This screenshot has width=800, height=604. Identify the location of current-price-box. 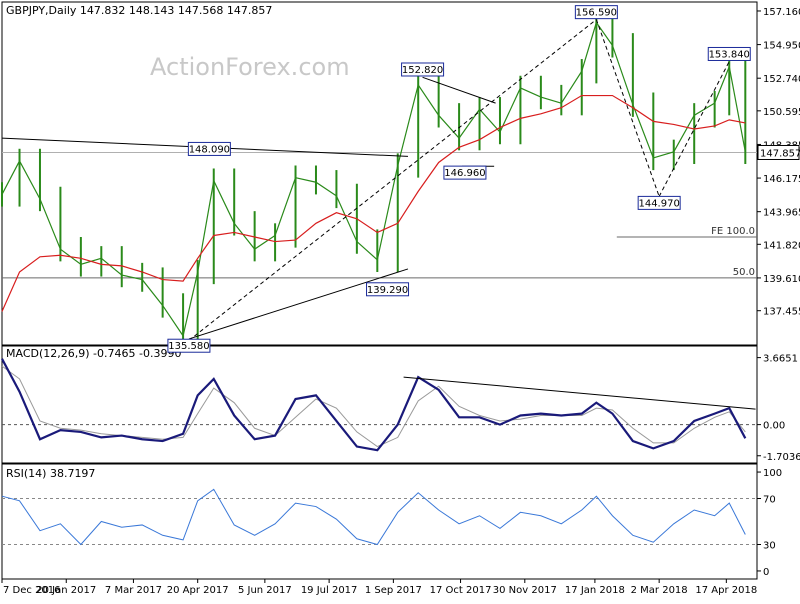
(778, 152).